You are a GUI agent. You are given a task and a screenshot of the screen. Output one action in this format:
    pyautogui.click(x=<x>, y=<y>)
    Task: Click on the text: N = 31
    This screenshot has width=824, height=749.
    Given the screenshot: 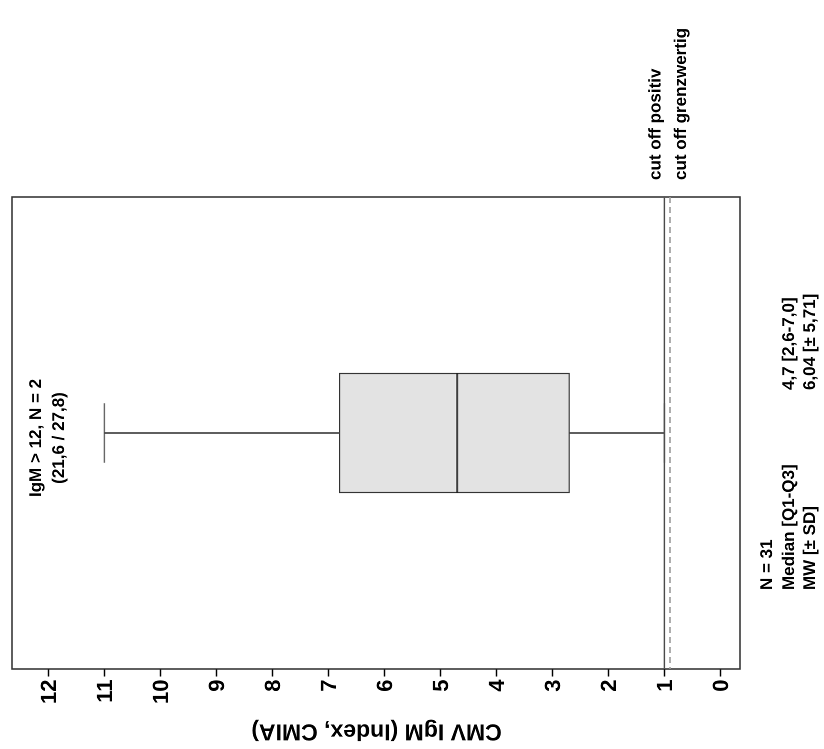 What is the action you would take?
    pyautogui.click(x=766, y=564)
    